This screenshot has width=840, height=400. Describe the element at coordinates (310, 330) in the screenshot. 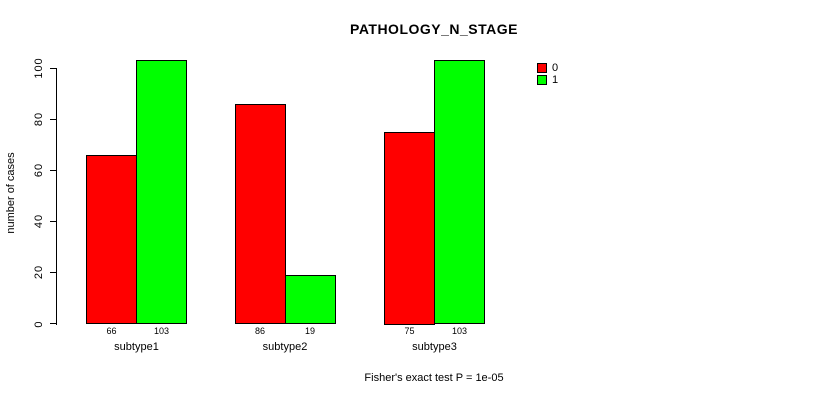

I see `bar-value-label: 19` at that location.